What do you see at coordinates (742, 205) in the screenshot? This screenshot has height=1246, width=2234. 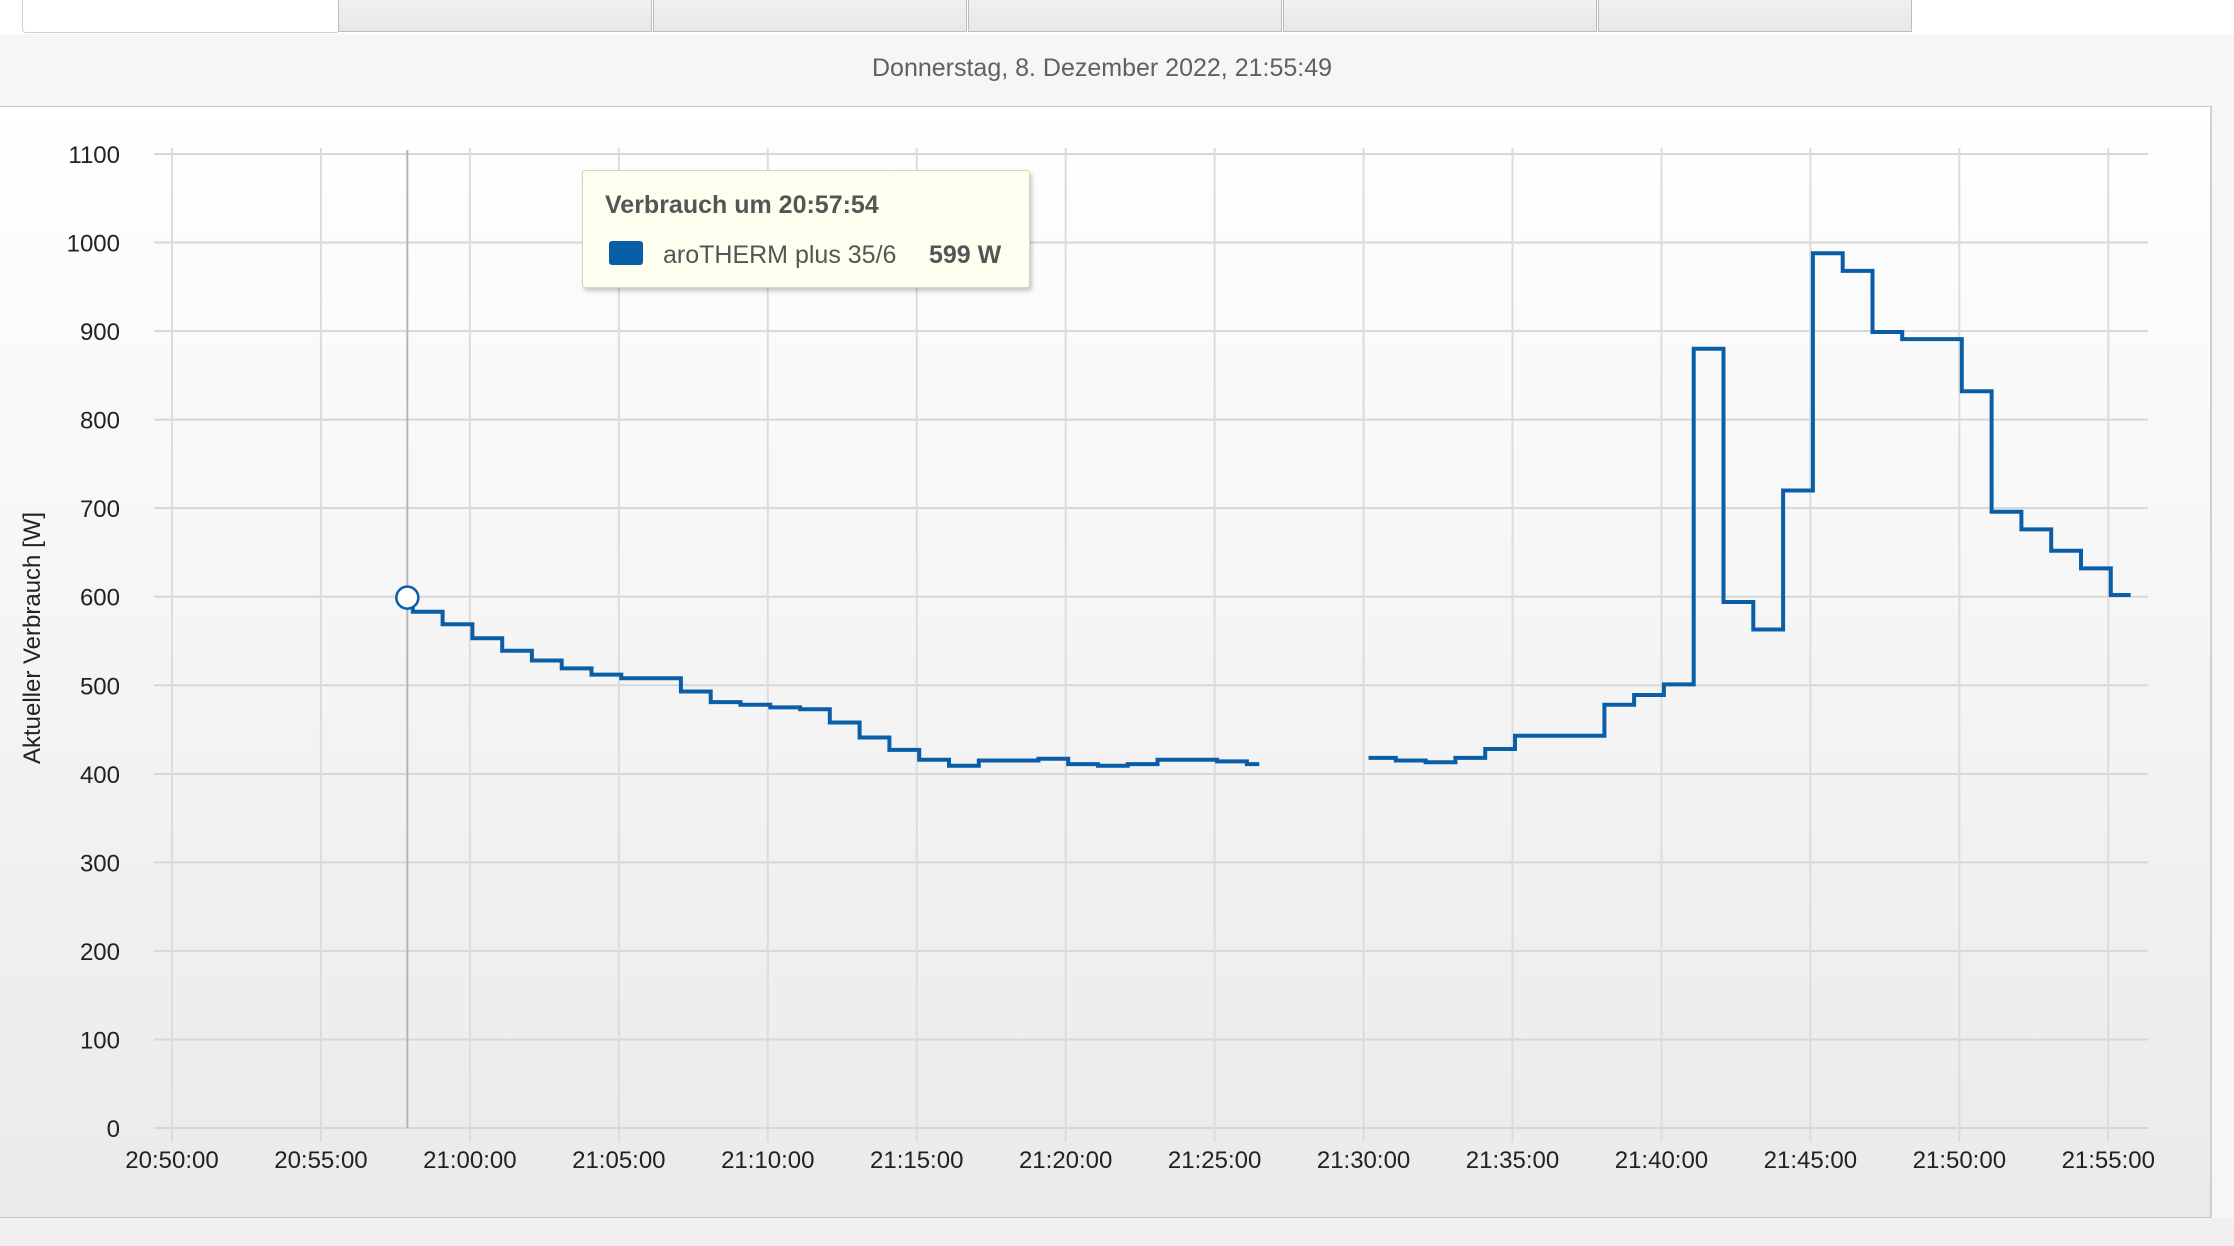 I see `tooltip-title: Verbrauch um 20:57:54` at bounding box center [742, 205].